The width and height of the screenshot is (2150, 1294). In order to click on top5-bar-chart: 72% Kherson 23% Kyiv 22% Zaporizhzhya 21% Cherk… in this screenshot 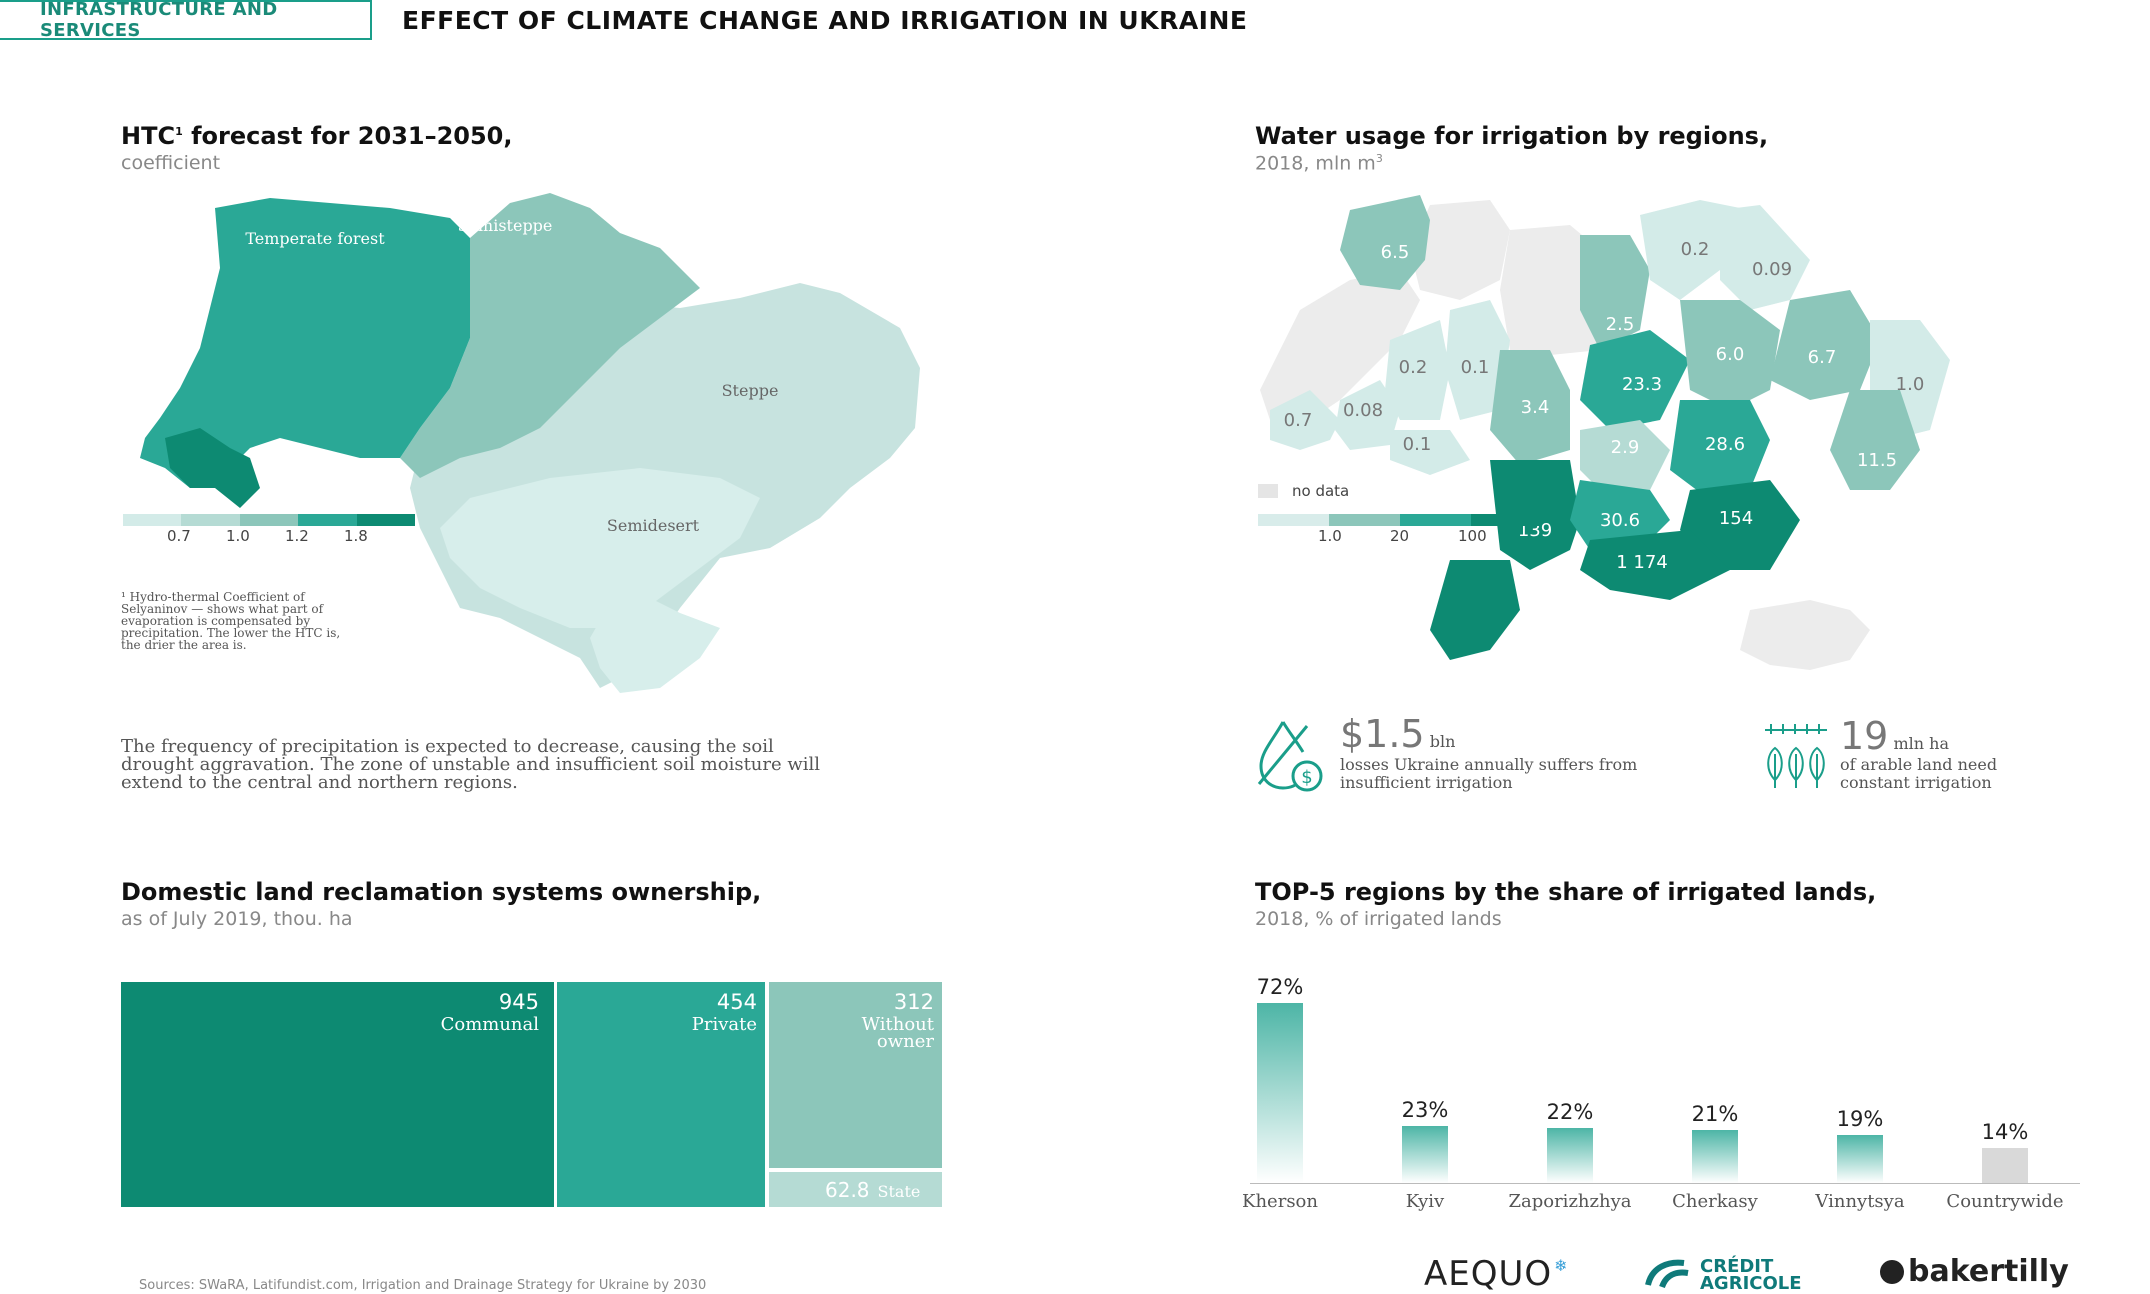, I will do `click(1661, 1091)`.